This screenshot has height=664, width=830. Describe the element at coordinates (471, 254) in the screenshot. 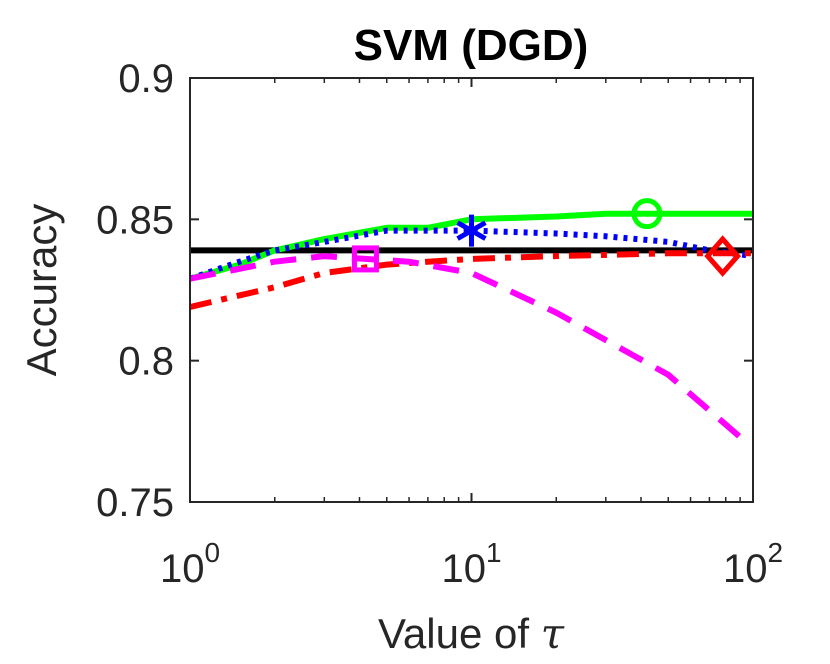

I see `series-line-blue-asterisk` at that location.